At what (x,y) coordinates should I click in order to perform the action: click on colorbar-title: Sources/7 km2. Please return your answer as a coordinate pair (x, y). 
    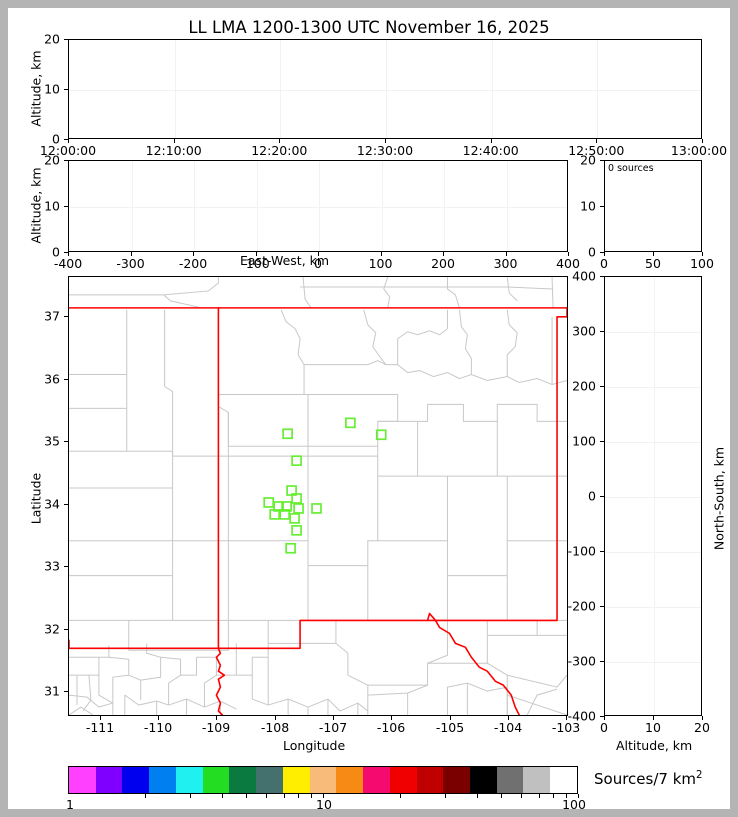
    Looking at the image, I should click on (648, 779).